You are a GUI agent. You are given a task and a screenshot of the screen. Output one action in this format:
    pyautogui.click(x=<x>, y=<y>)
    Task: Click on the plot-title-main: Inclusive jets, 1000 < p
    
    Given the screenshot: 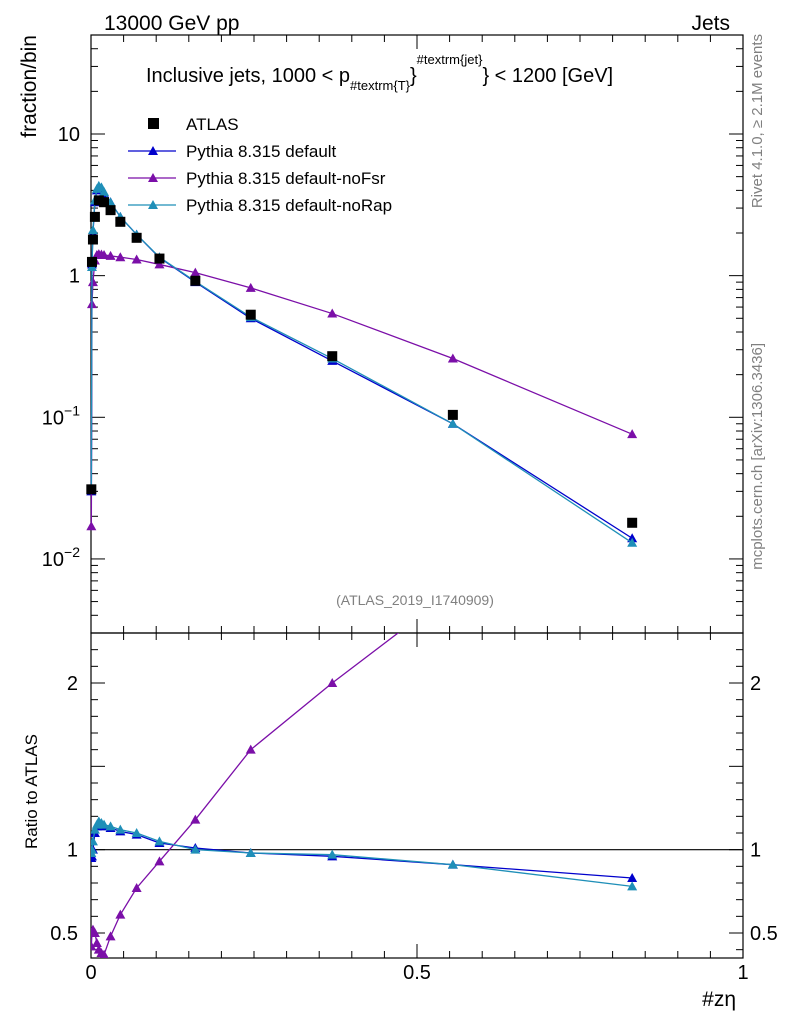 What is the action you would take?
    pyautogui.click(x=248, y=76)
    